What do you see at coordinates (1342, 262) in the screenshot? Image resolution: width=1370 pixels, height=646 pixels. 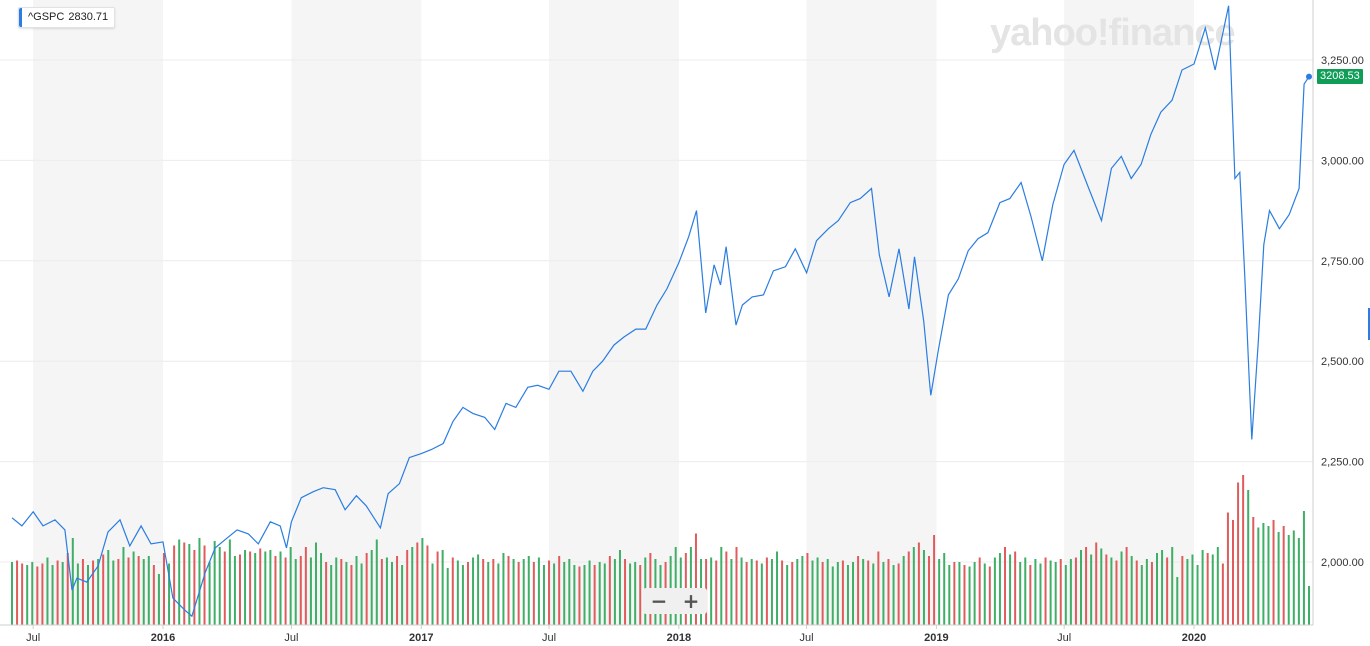 I see `y-tick-label: 2,750.00` at bounding box center [1342, 262].